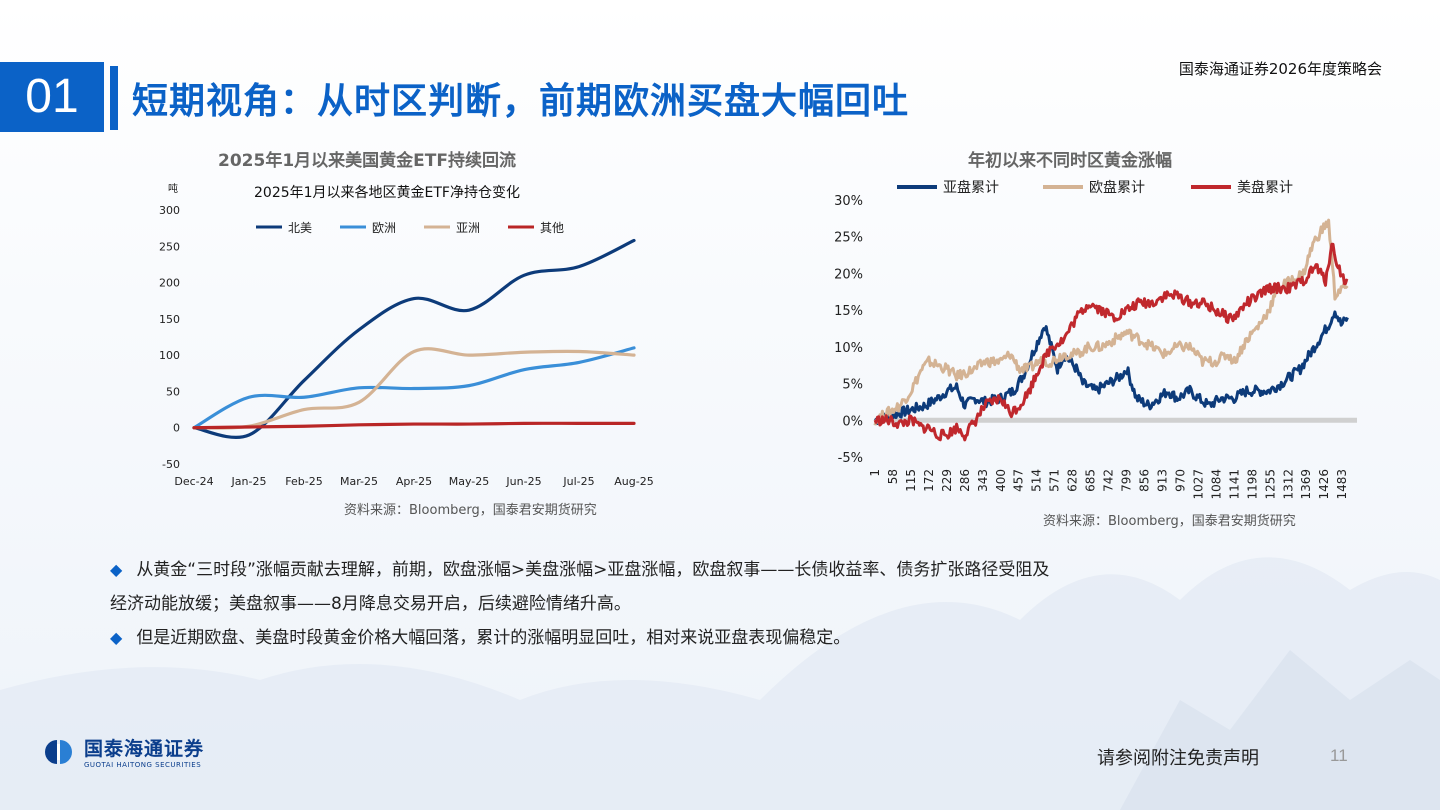  What do you see at coordinates (521, 101) in the screenshot?
I see `page-title: 短期视角：从时区判断，前期欧洲买盘大幅回吐` at bounding box center [521, 101].